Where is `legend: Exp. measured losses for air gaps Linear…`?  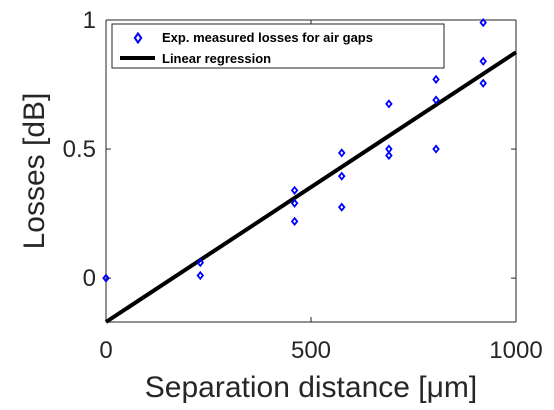 legend: Exp. measured losses for air gaps Linear… is located at coordinates (278, 46).